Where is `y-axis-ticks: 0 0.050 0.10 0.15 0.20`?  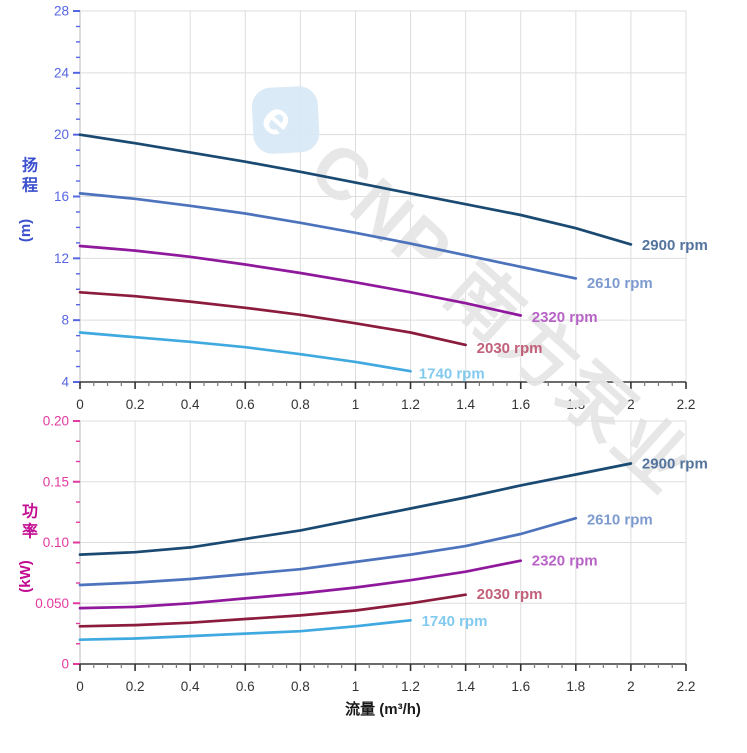 y-axis-ticks: 0 0.050 0.10 0.15 0.20 is located at coordinates (57, 543).